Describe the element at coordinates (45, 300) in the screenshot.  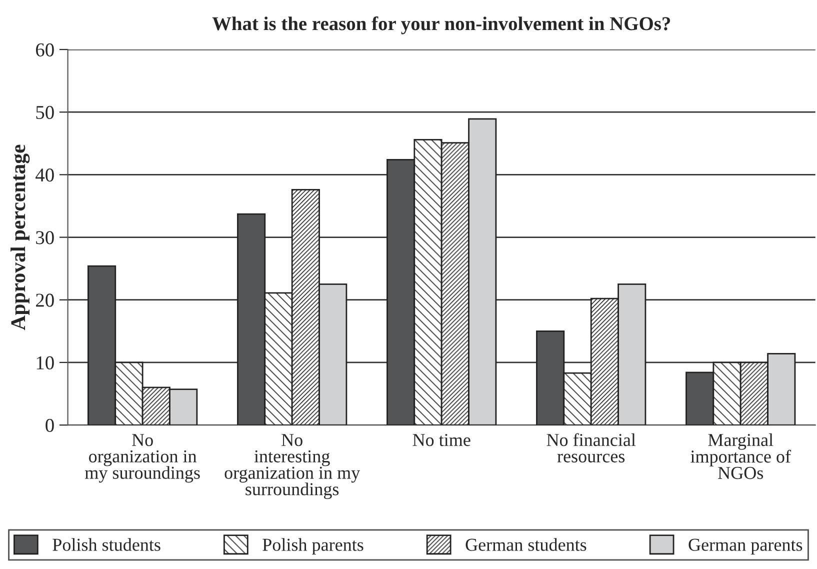
I see `y-tick-label: 20` at that location.